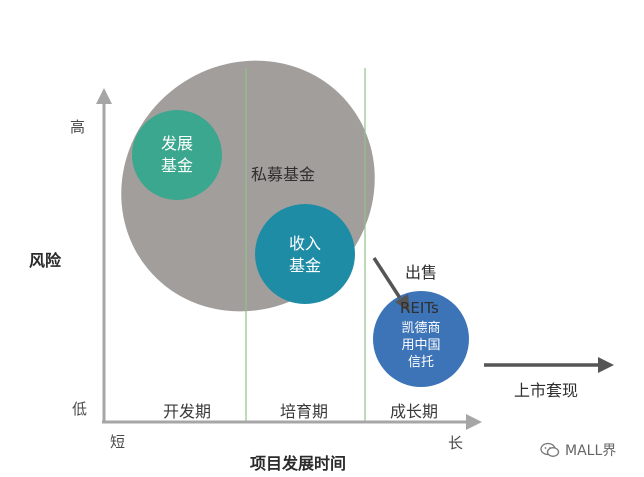 This screenshot has width=644, height=477. Describe the element at coordinates (421, 328) in the screenshot. I see `reits-line1: 凯德商` at that location.